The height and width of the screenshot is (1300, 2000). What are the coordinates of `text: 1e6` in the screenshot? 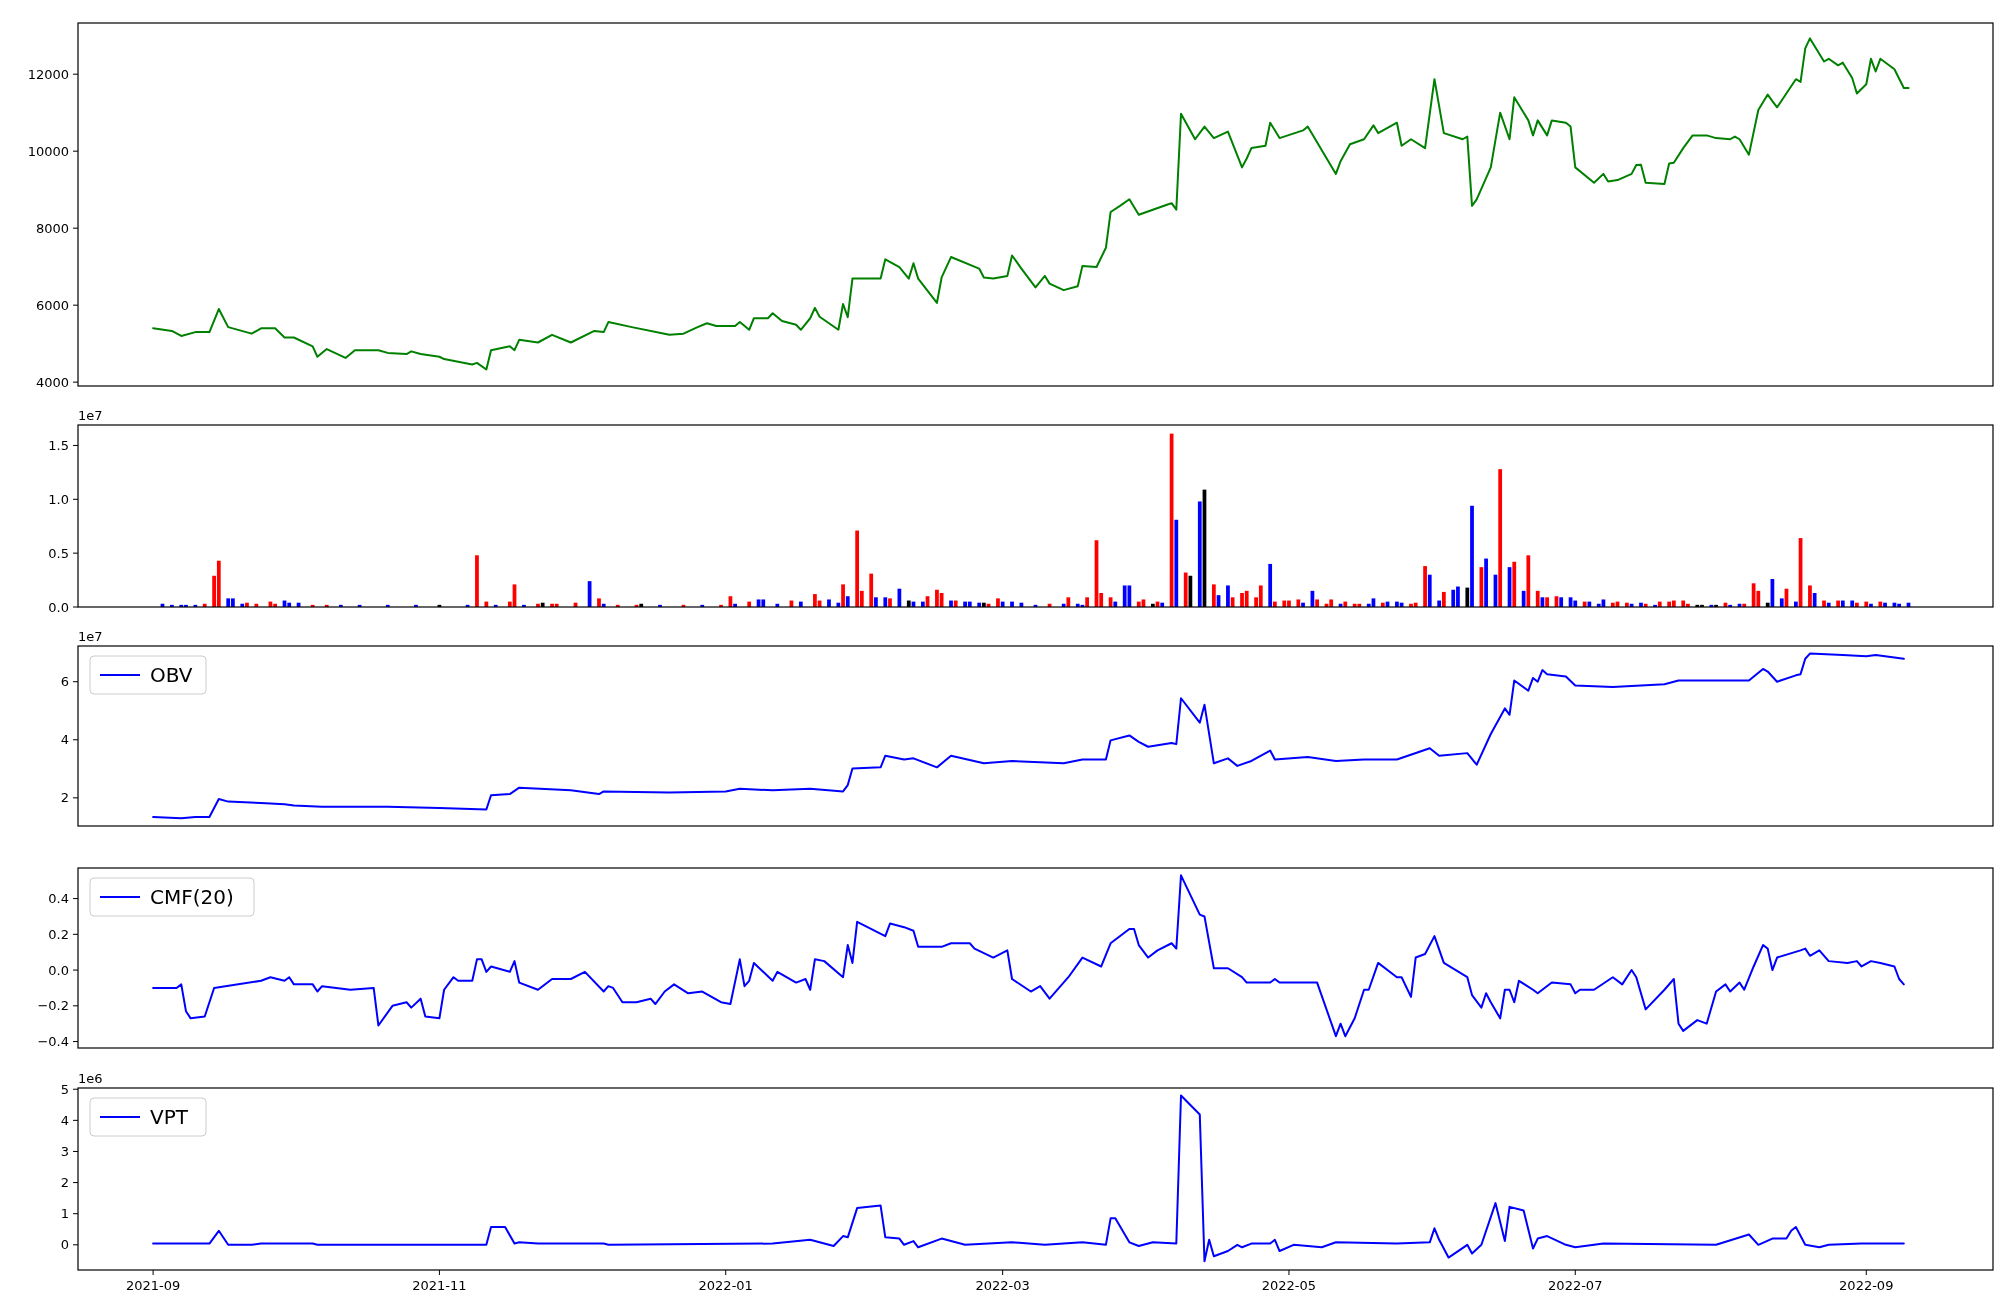 It's located at (90, 1078).